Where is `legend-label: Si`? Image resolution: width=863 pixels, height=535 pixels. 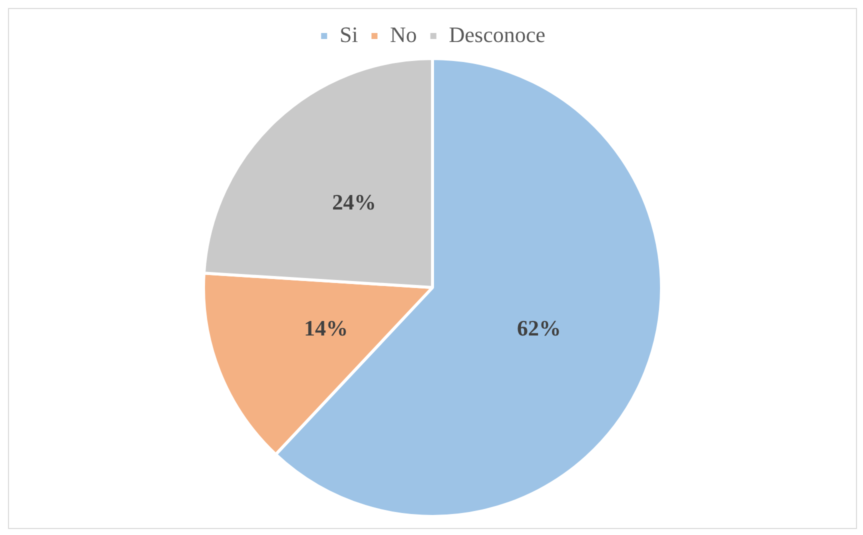 legend-label: Si is located at coordinates (349, 34).